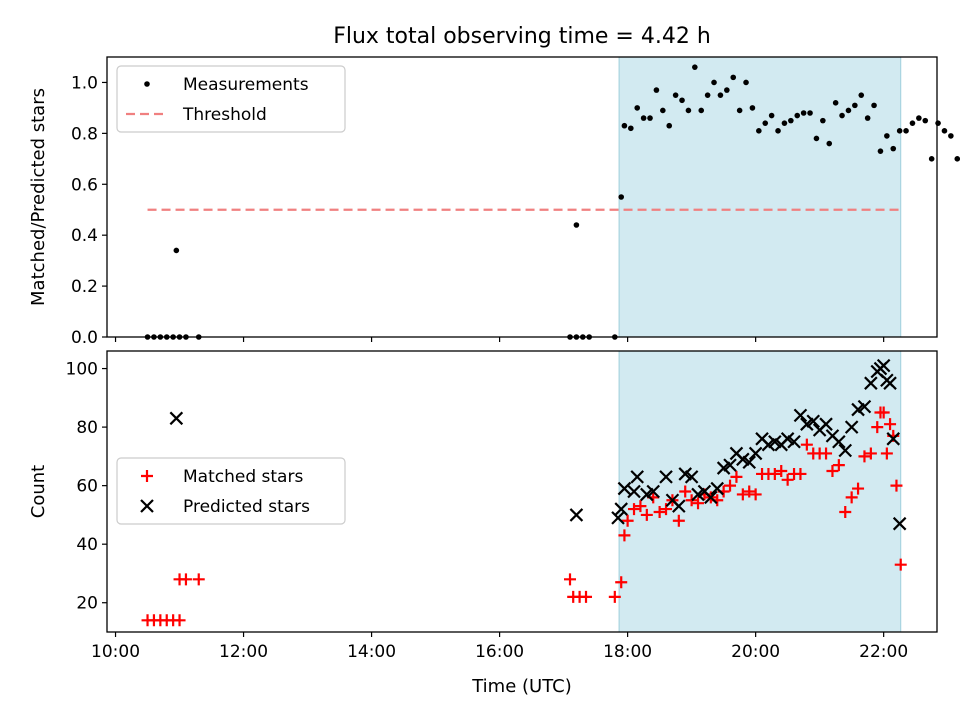  Describe the element at coordinates (246, 507) in the screenshot. I see `legend-label: Predicted stars` at that location.